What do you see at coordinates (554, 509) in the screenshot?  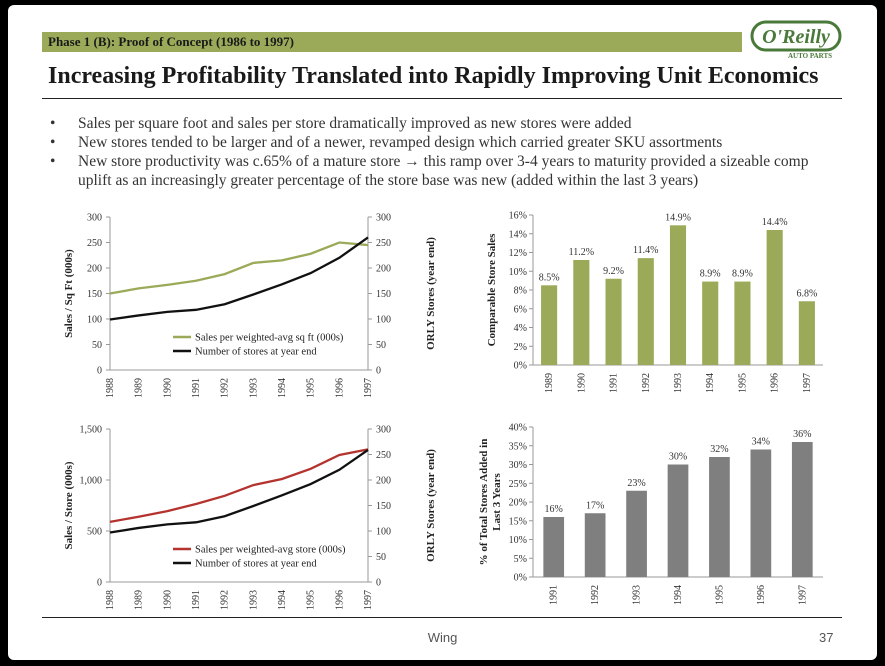 I see `bar-value-label: 16%` at bounding box center [554, 509].